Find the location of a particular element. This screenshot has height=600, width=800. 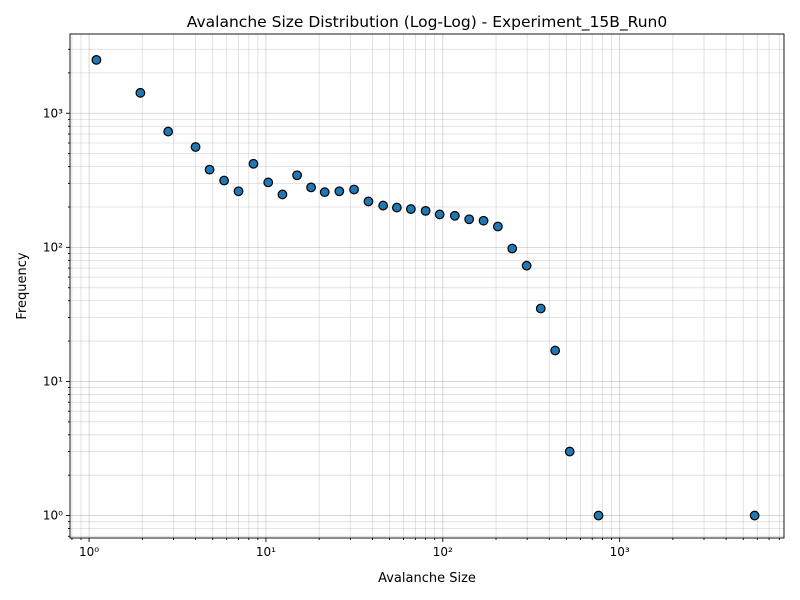

x-tick-labels: 10⁰ 10¹ 10² 10³ is located at coordinates (354, 552).